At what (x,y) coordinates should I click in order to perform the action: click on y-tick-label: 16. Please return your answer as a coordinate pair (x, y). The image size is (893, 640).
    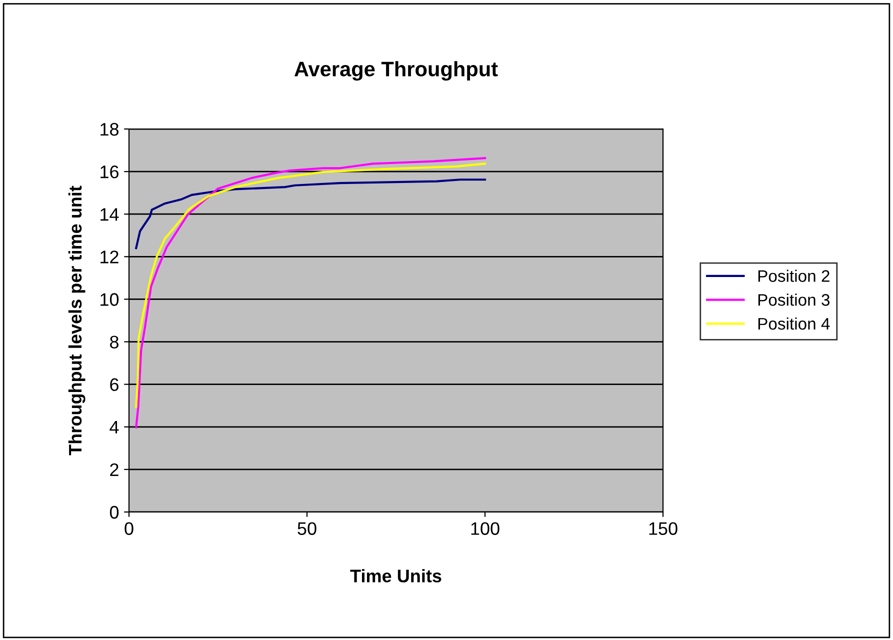
    Looking at the image, I should click on (109, 171).